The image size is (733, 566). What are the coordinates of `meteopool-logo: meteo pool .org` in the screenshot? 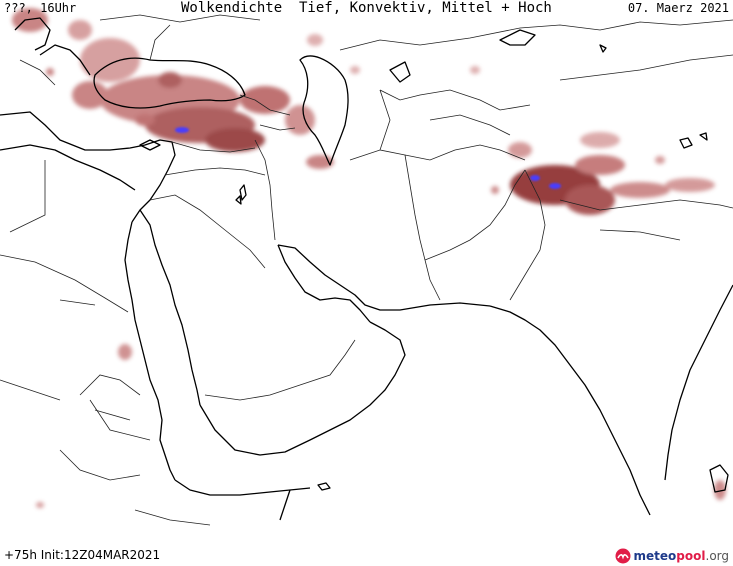 It's located at (672, 556).